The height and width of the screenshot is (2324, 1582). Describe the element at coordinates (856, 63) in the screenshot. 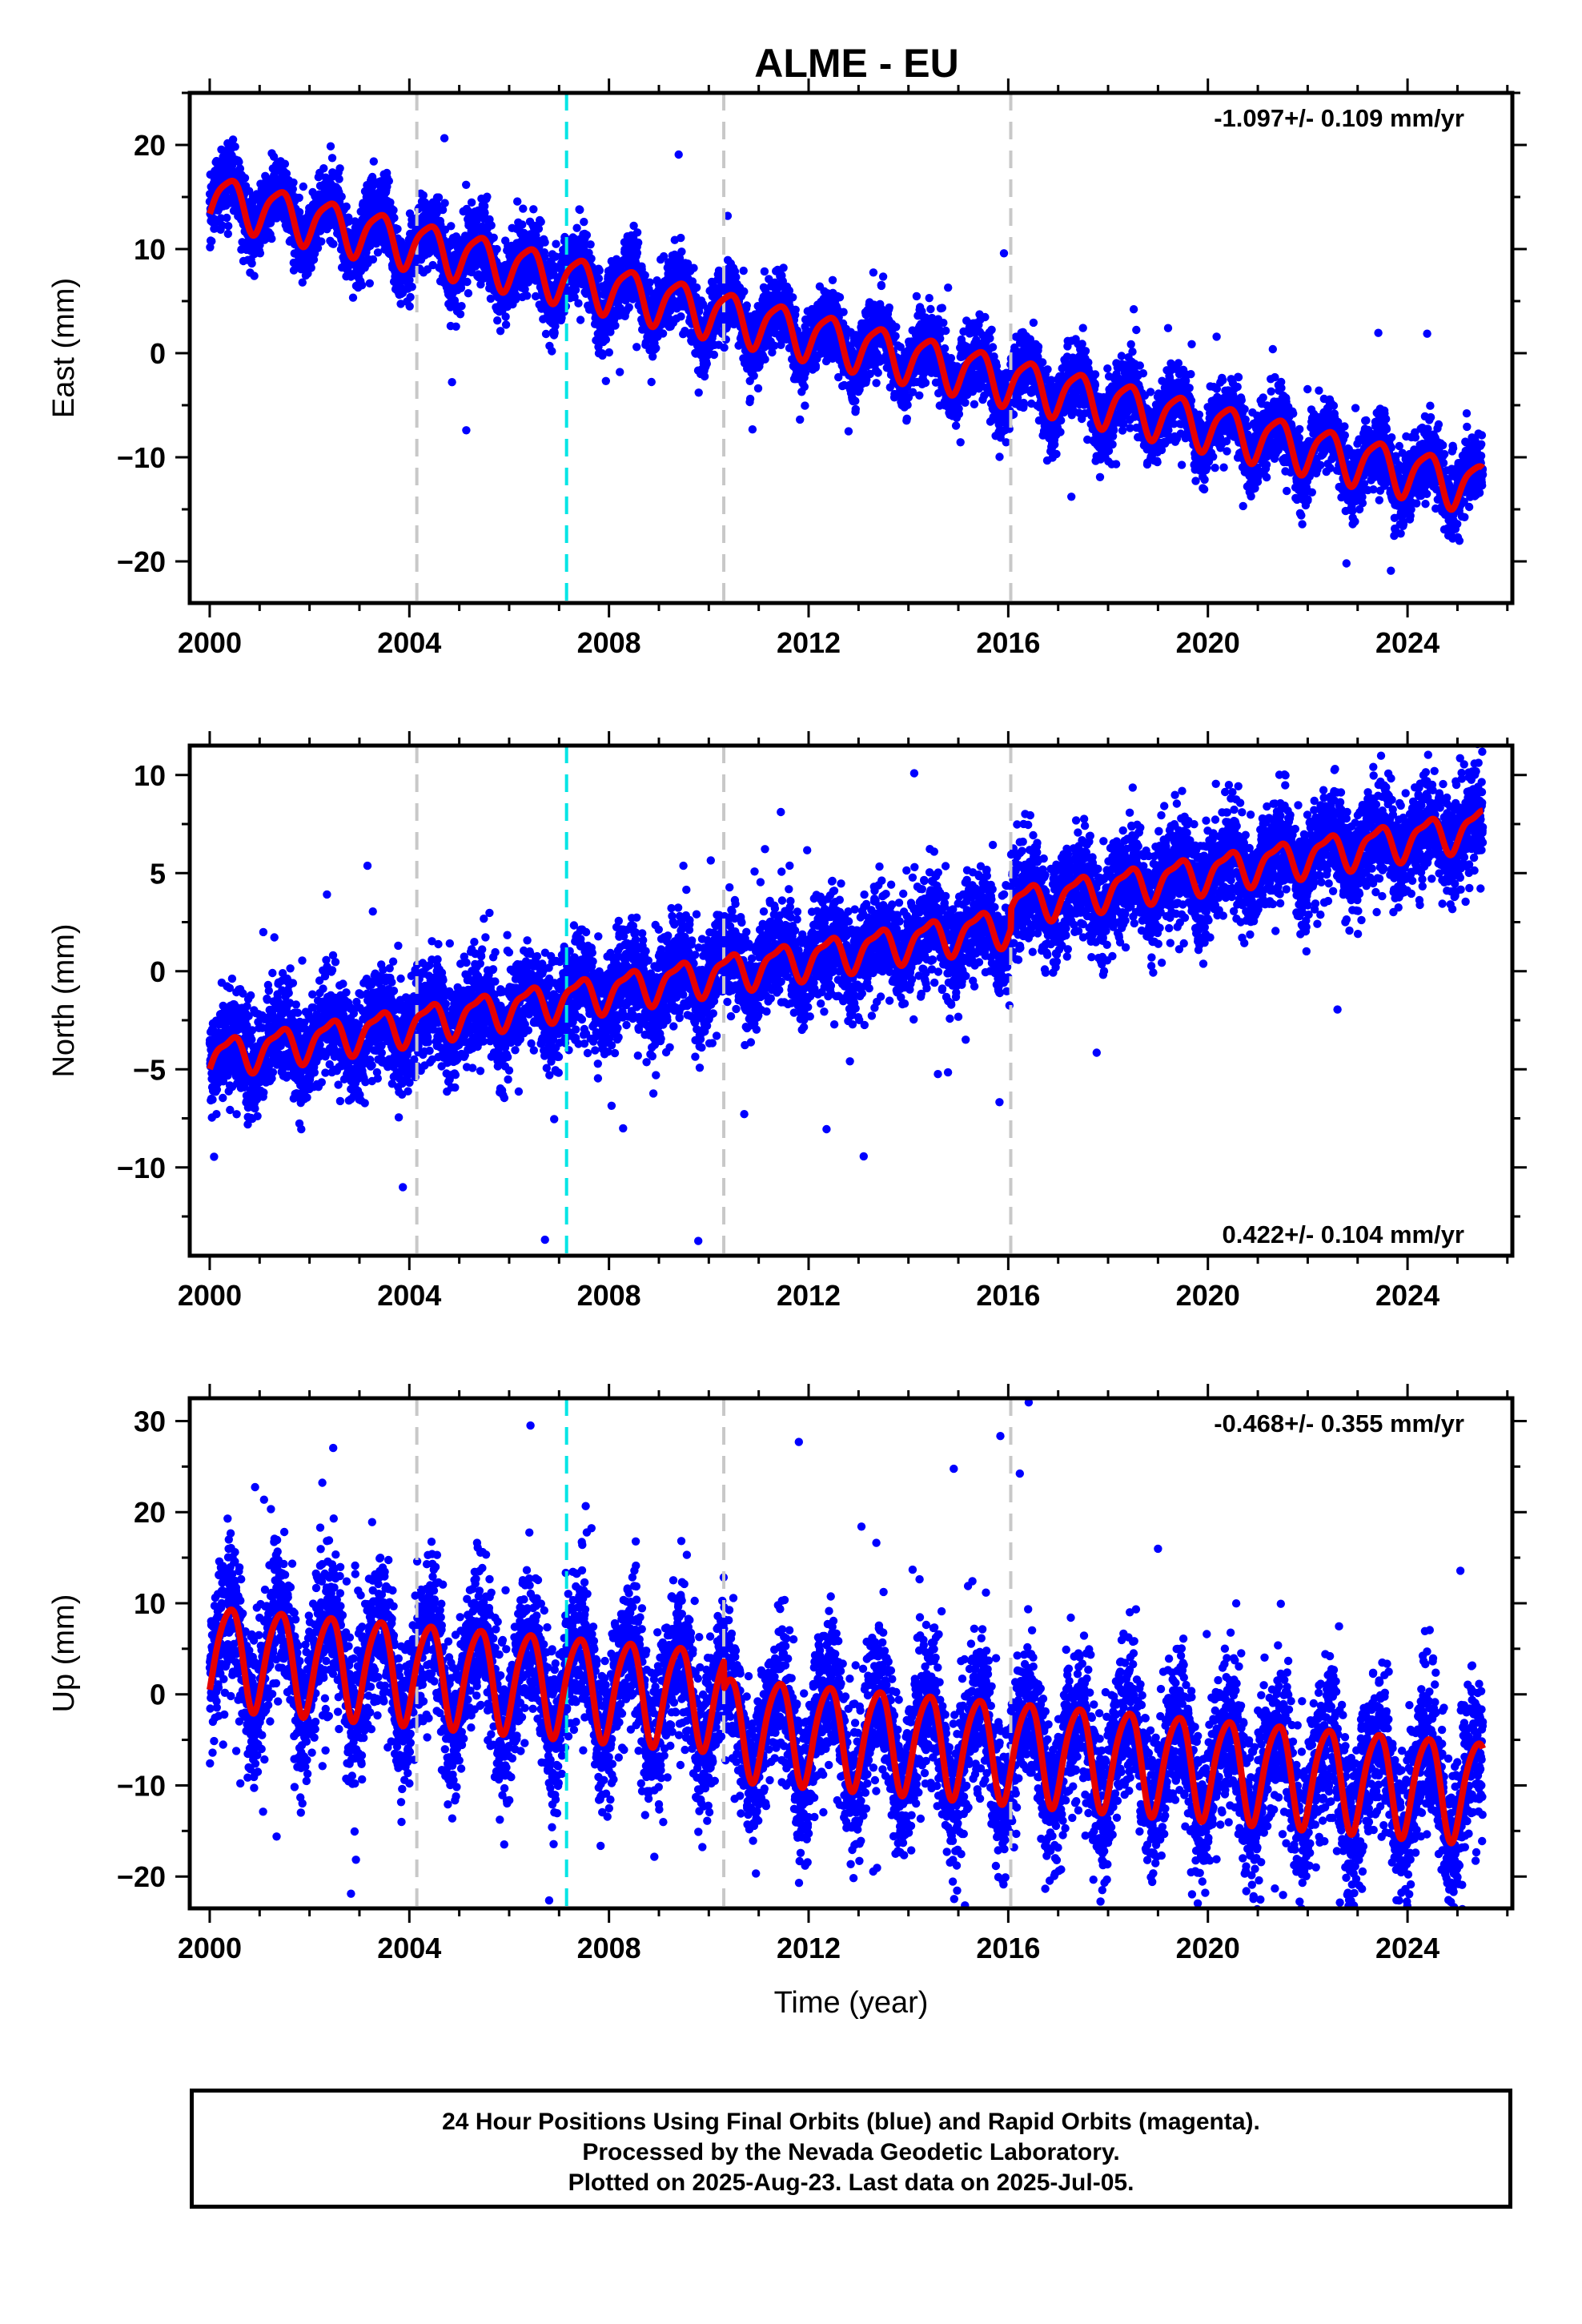

I see `chart-title: ALME - EU` at that location.